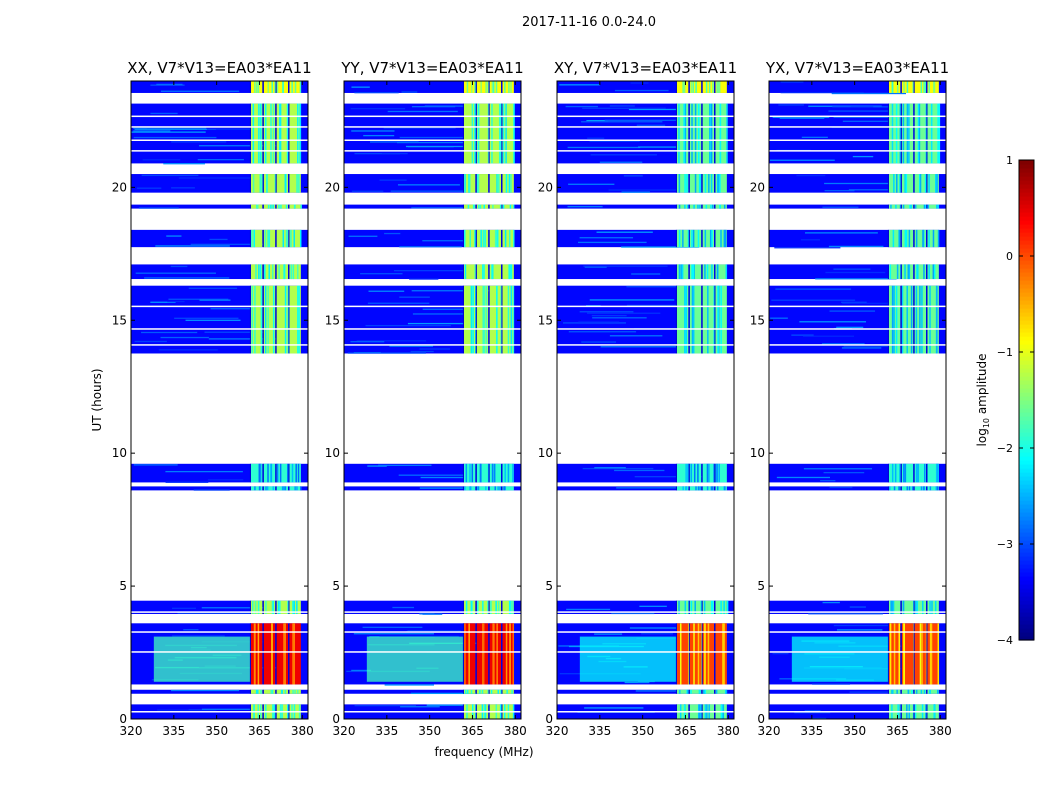 The width and height of the screenshot is (1050, 800). What do you see at coordinates (1009, 160) in the screenshot?
I see `colorbar-tick-label: 1` at bounding box center [1009, 160].